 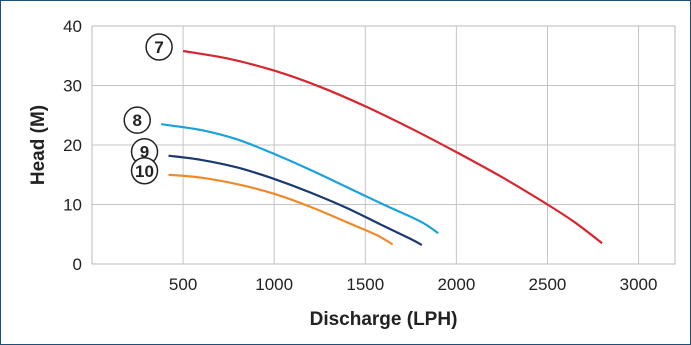 What do you see at coordinates (274, 284) in the screenshot?
I see `x-tick-label: 1000` at bounding box center [274, 284].